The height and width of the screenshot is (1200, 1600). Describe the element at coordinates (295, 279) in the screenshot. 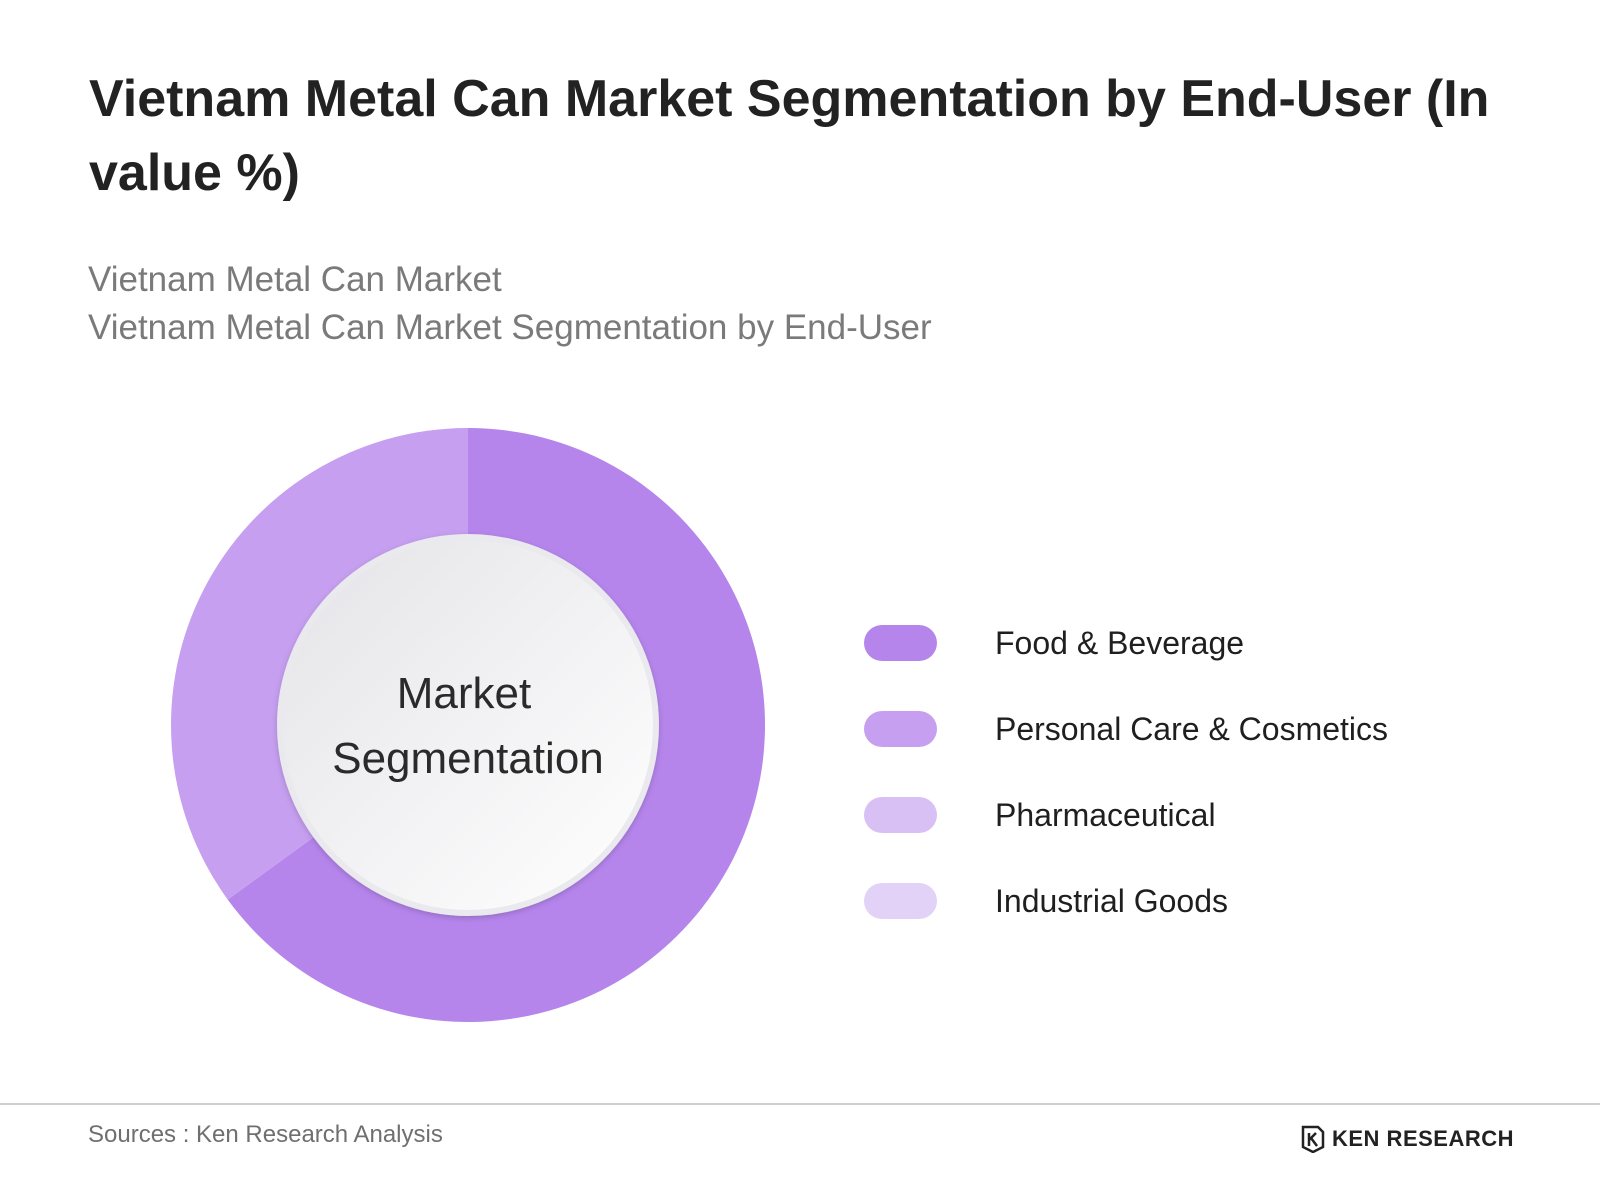

I see `subtitle-market: Vietnam Metal Can Market` at that location.